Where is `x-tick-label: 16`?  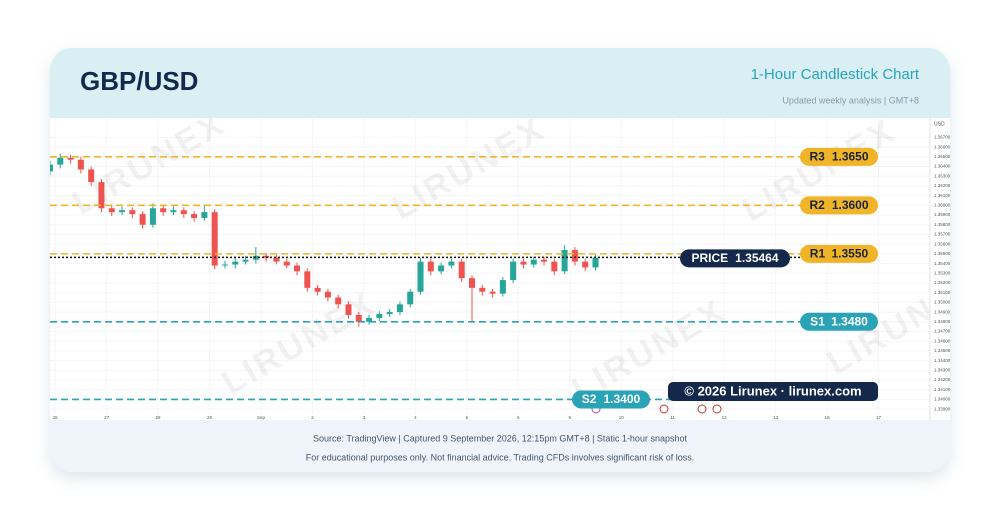
x-tick-label: 16 is located at coordinates (828, 417).